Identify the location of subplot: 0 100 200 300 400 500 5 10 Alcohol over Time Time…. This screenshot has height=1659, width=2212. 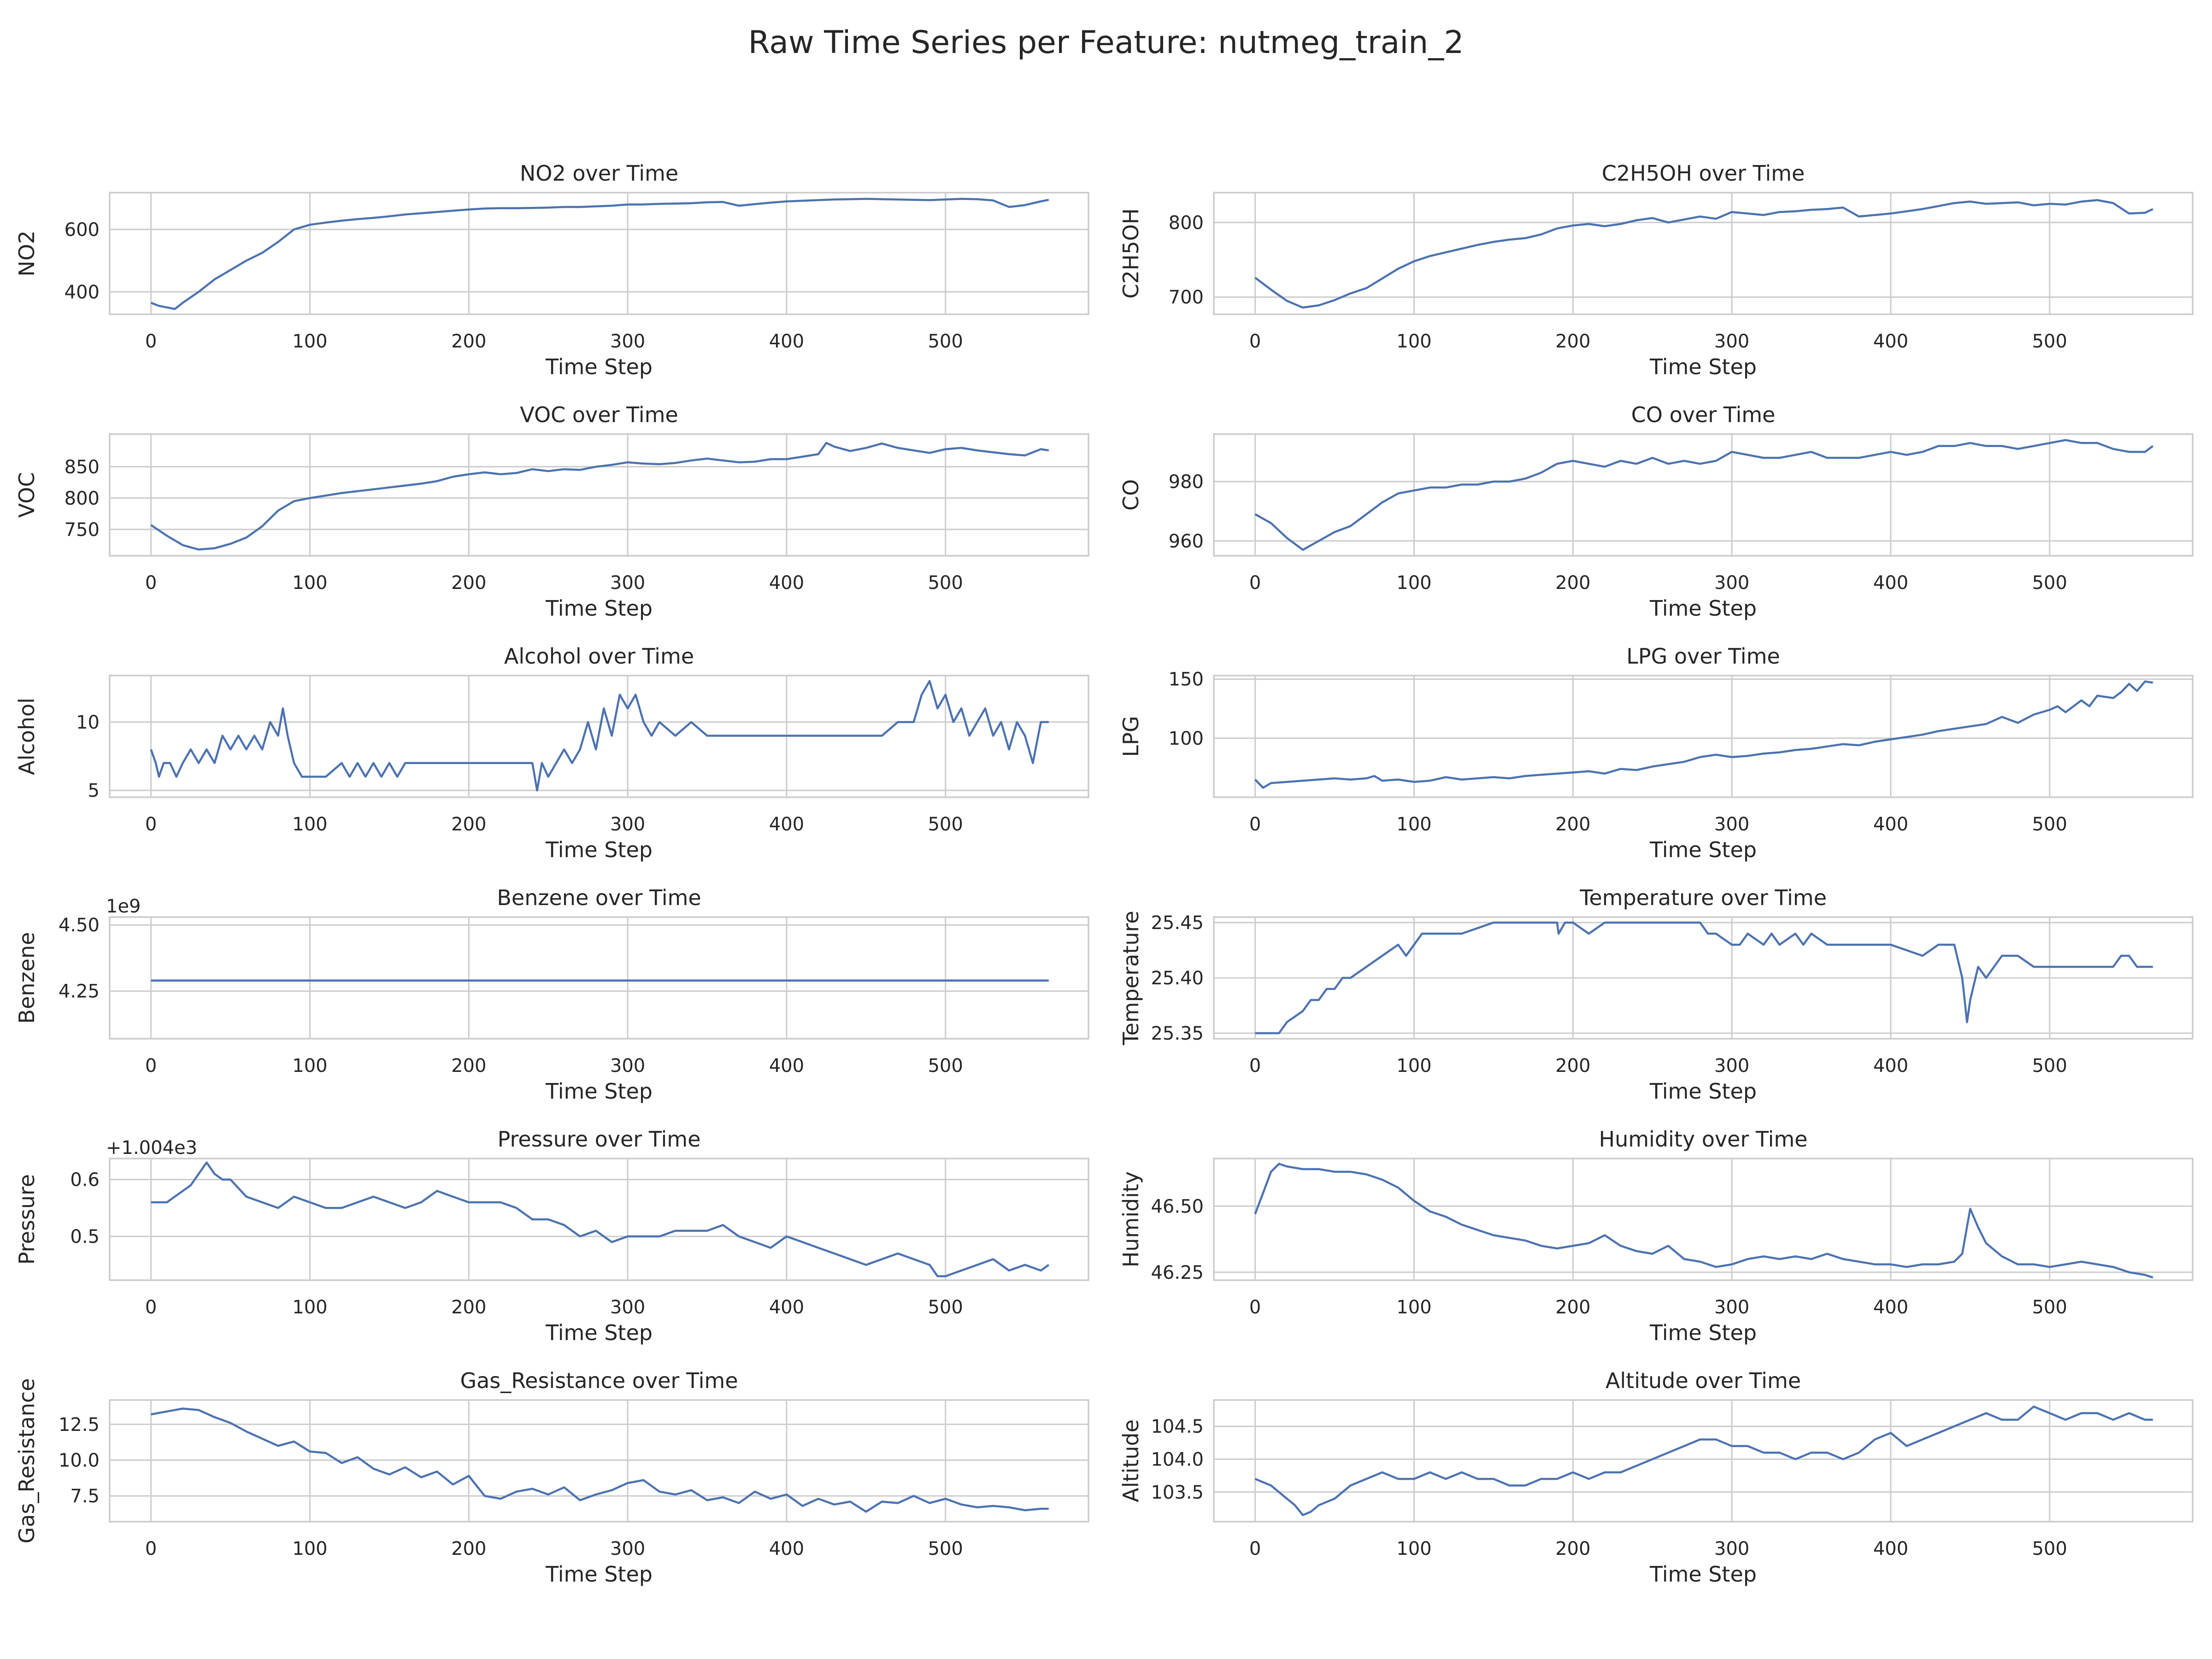
(551, 753).